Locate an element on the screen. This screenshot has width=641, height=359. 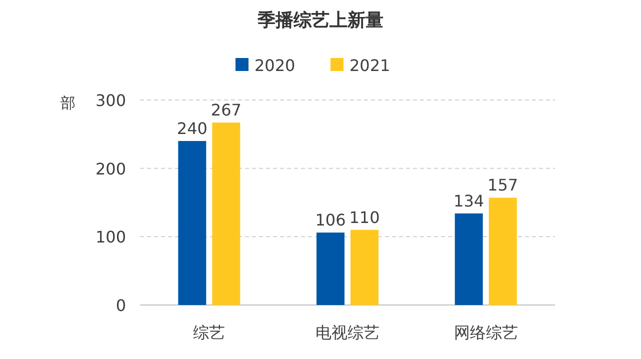
data-label: 106 is located at coordinates (330, 220).